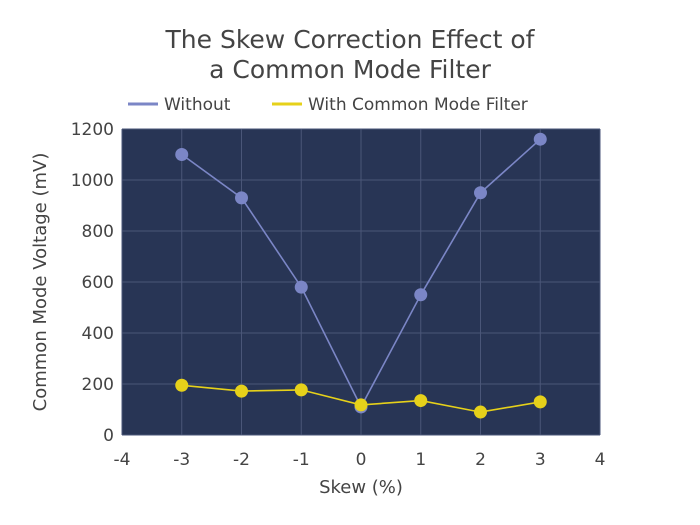 The width and height of the screenshot is (700, 525). Describe the element at coordinates (98, 334) in the screenshot. I see `y-tick-label: 400` at that location.